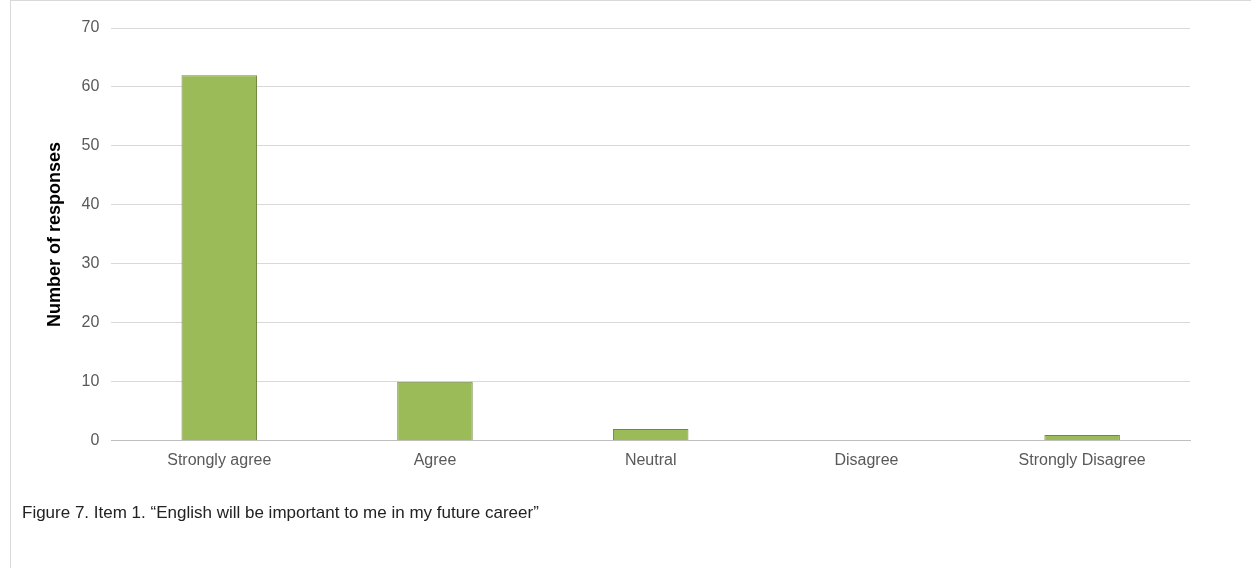  I want to click on y-tick-label: 70, so click(90, 27).